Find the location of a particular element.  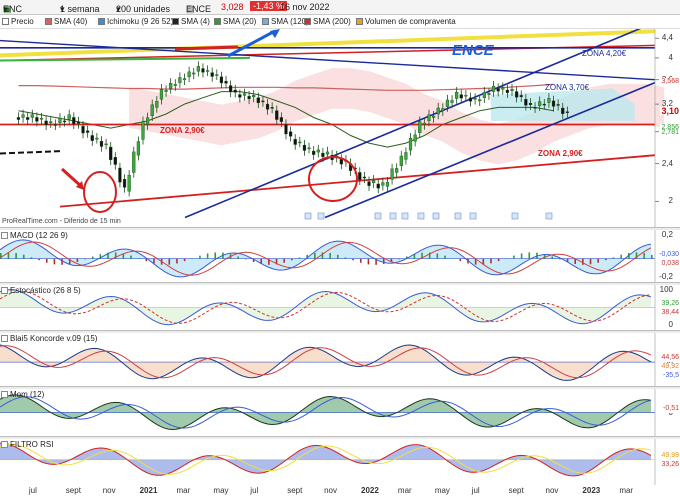

macd-value-tag: -0,030 is located at coordinates (669, 254).